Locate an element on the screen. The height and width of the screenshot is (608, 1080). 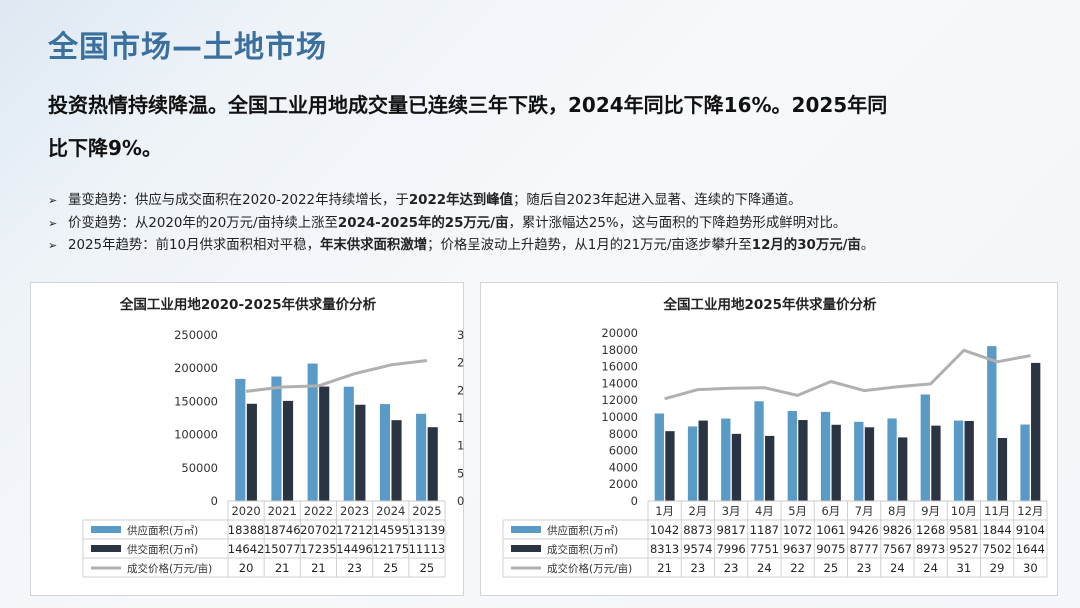
y-tick-label: 100000 is located at coordinates (196, 435).